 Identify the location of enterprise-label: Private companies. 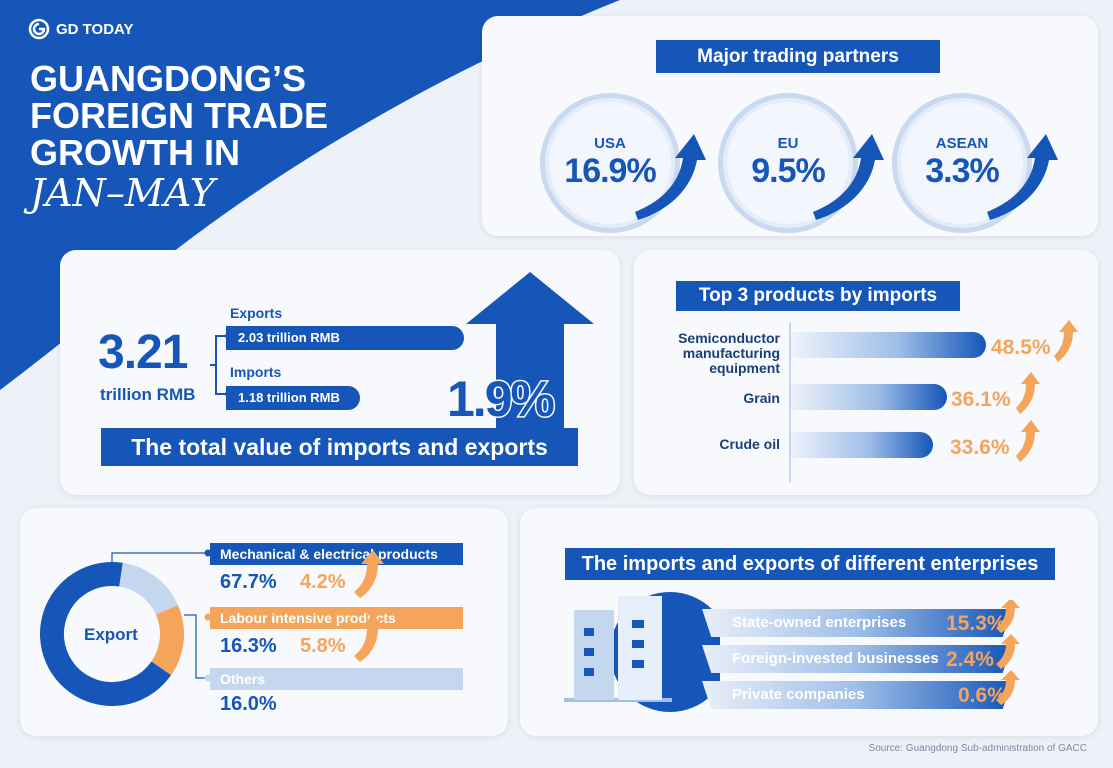
(798, 694).